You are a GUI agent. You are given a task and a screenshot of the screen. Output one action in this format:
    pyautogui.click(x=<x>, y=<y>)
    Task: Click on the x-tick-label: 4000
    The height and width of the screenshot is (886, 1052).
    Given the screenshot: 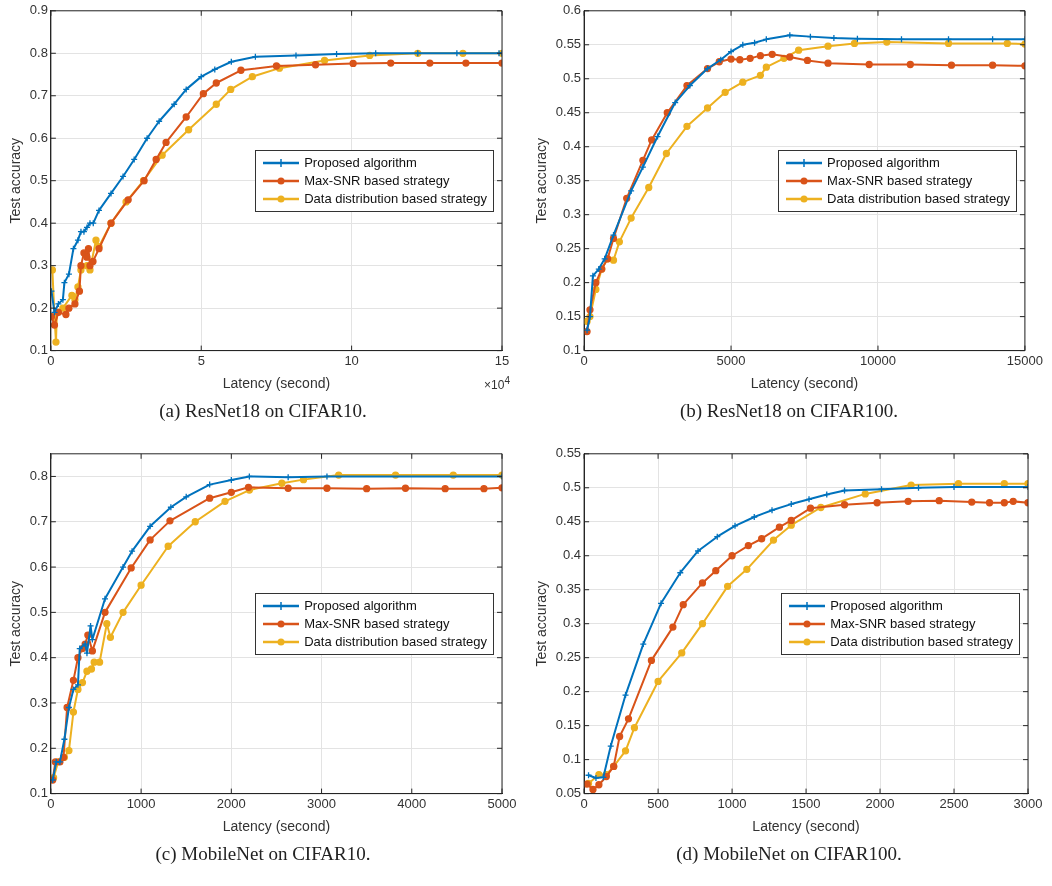 What is the action you would take?
    pyautogui.click(x=412, y=803)
    